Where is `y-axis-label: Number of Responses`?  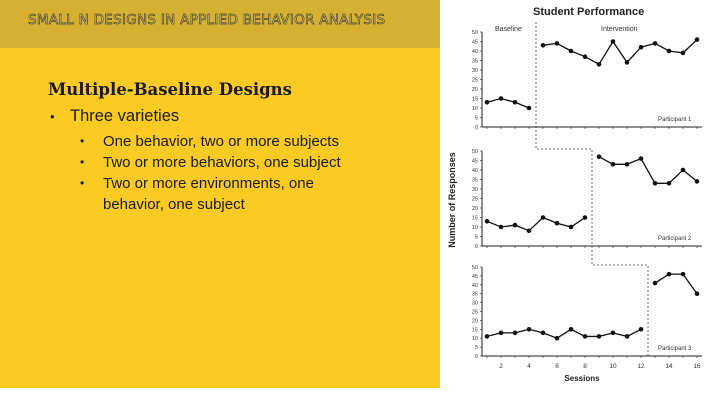
y-axis-label: Number of Responses is located at coordinates (452, 200).